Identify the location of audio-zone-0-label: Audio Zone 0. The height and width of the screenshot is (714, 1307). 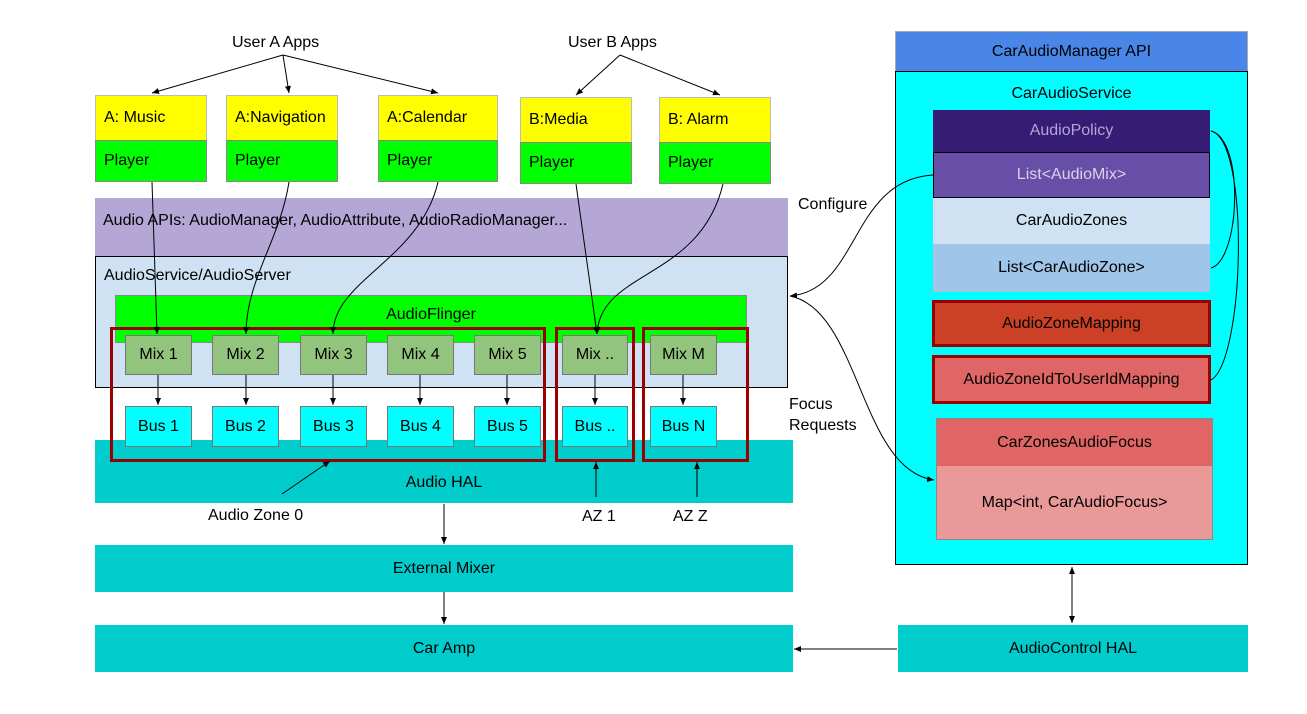
(256, 515).